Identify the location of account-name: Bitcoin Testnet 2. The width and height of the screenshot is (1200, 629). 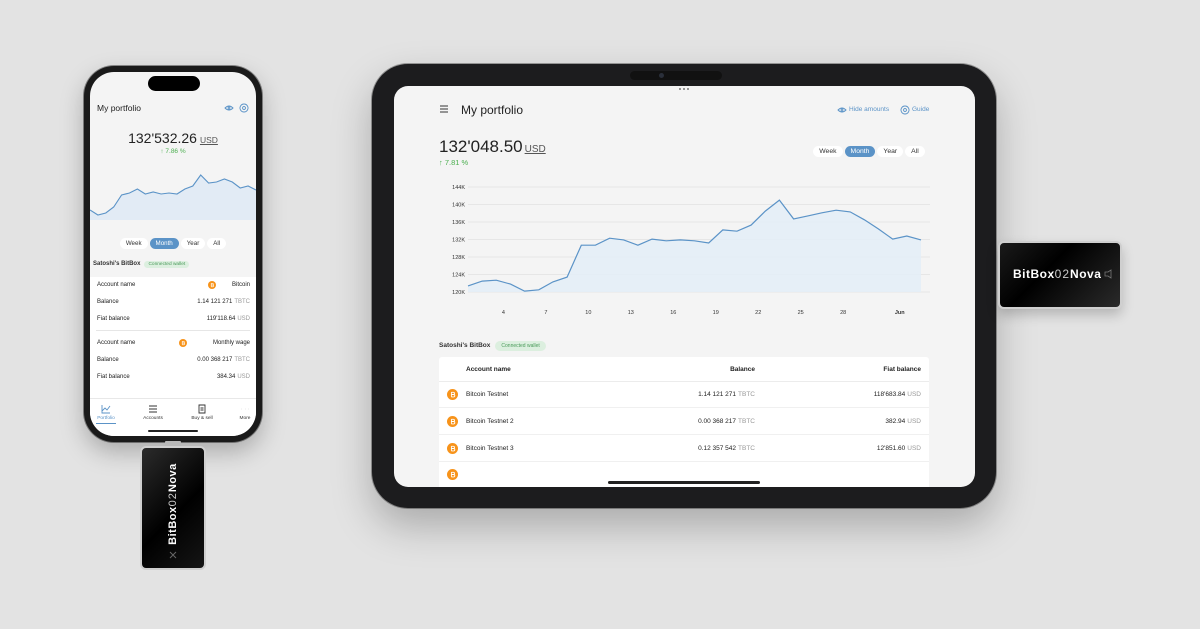
(490, 421).